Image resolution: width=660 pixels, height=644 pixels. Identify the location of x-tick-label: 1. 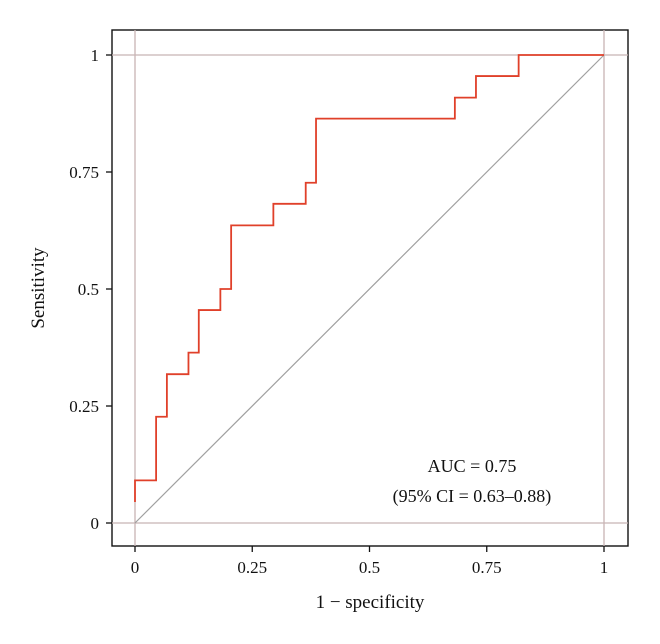
(604, 567).